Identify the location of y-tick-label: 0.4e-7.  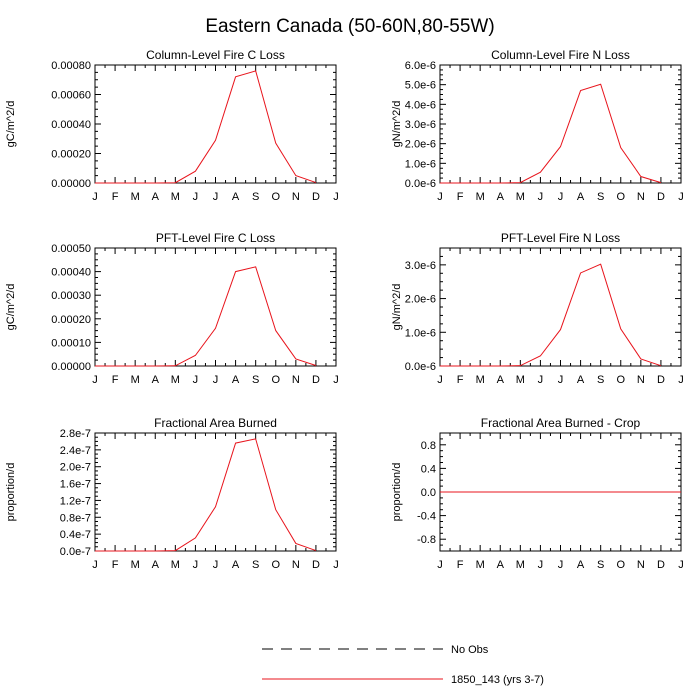
(75, 535).